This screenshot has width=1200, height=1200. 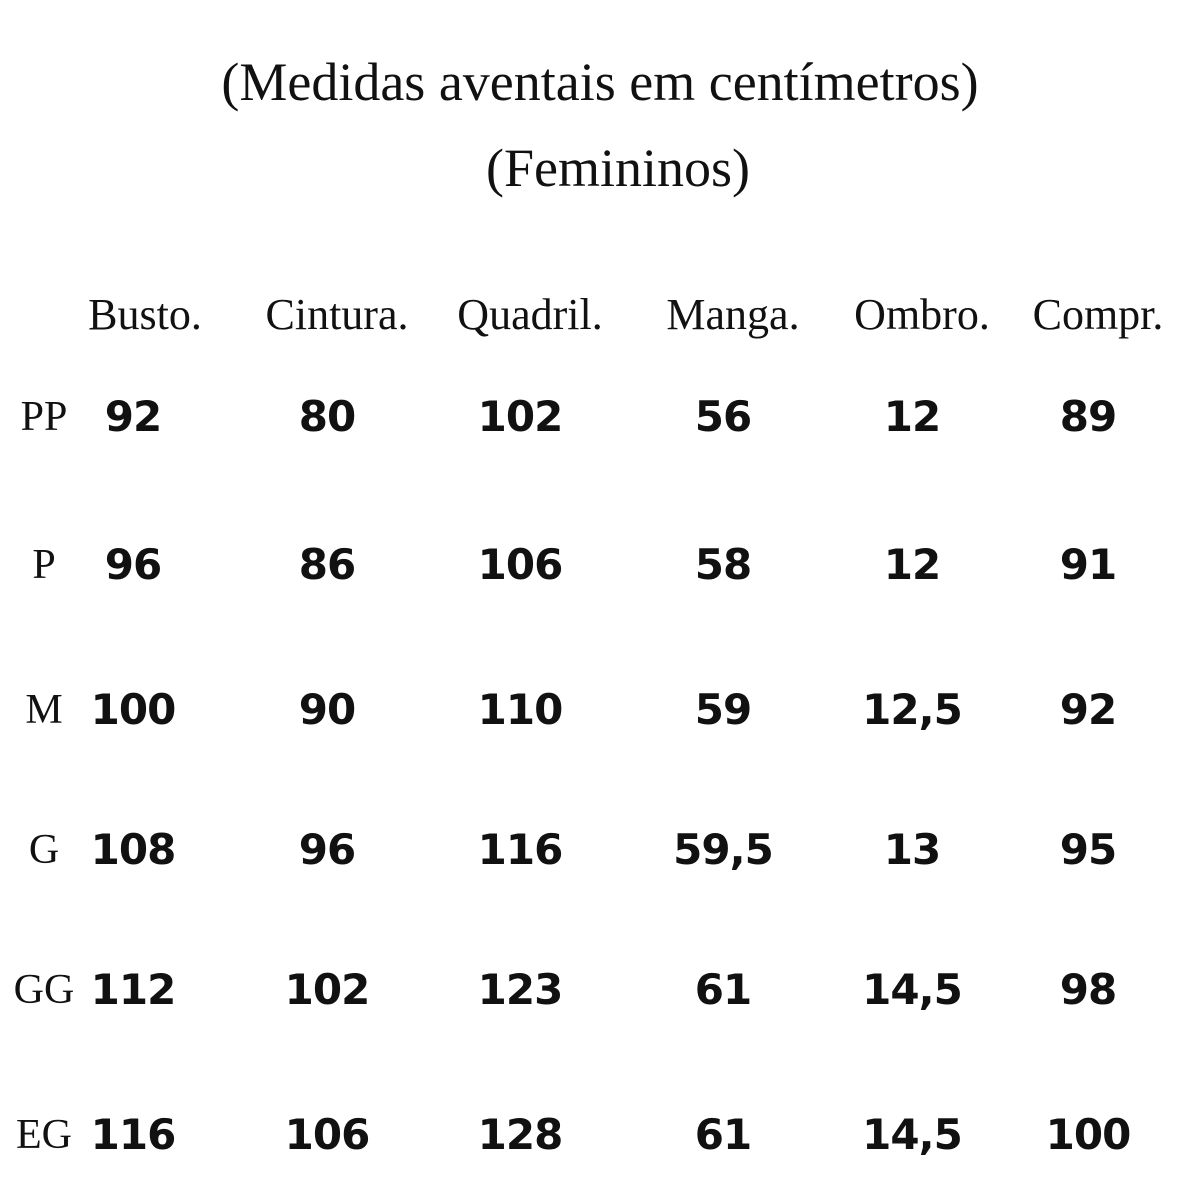 What do you see at coordinates (44, 990) in the screenshot?
I see `size-label: GG` at bounding box center [44, 990].